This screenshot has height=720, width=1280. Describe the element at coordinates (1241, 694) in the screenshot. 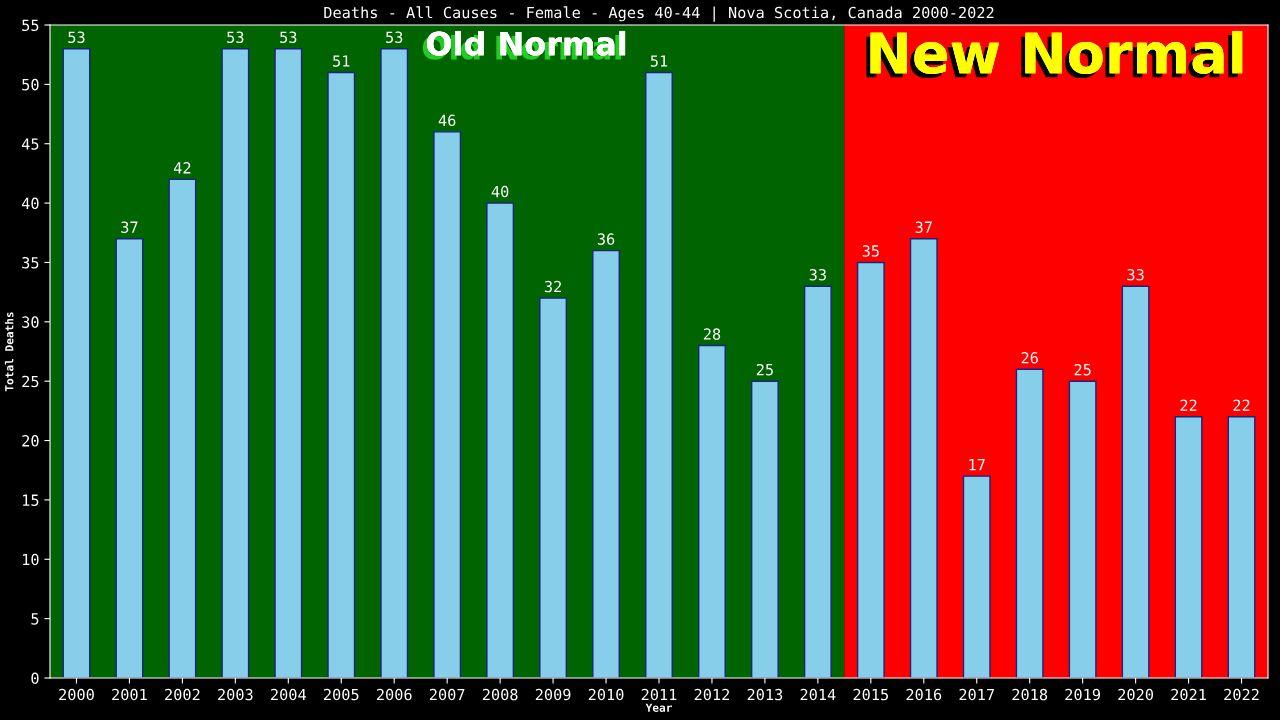

I see `x-tick-label: 2022` at that location.